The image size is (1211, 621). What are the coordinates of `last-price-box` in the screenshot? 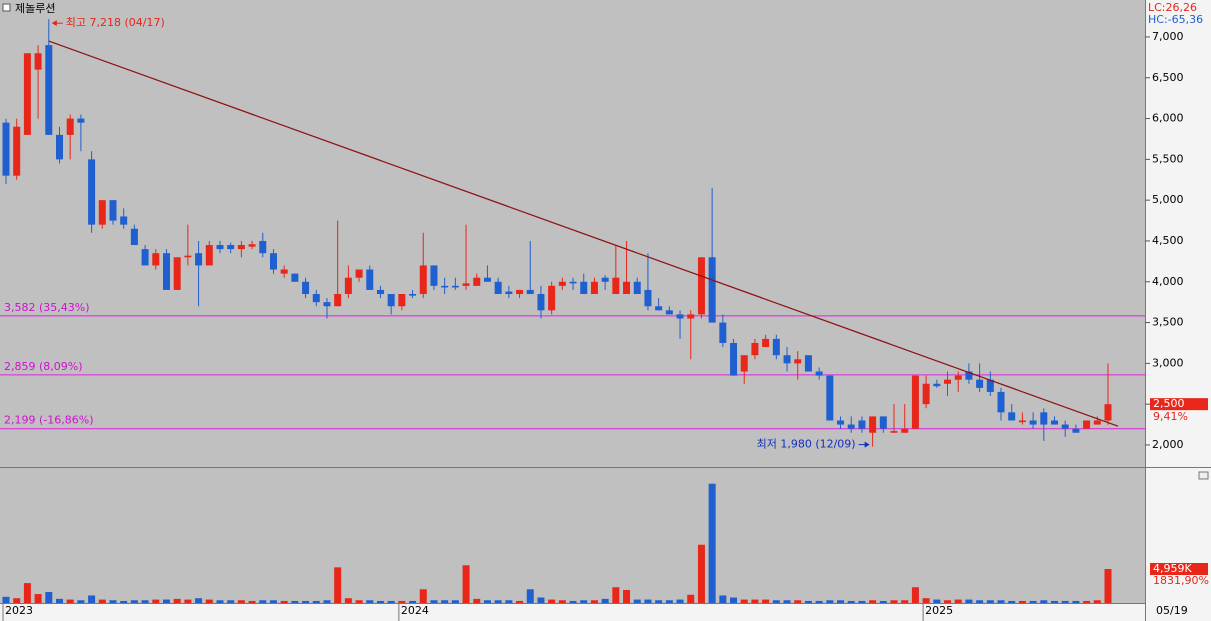 It's located at (1179, 404).